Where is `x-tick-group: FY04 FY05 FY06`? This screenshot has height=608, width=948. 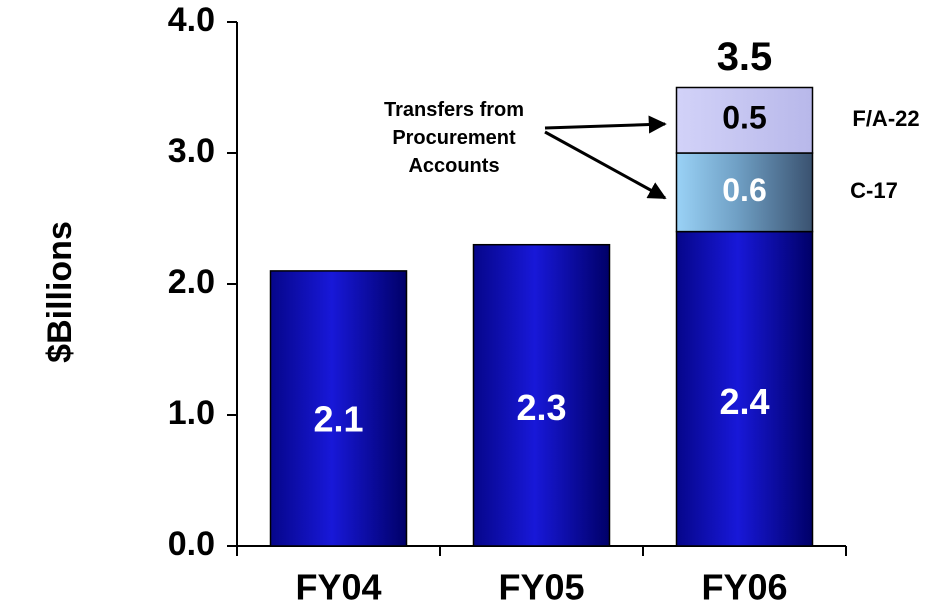 x-tick-group: FY04 FY05 FY06 is located at coordinates (541, 577).